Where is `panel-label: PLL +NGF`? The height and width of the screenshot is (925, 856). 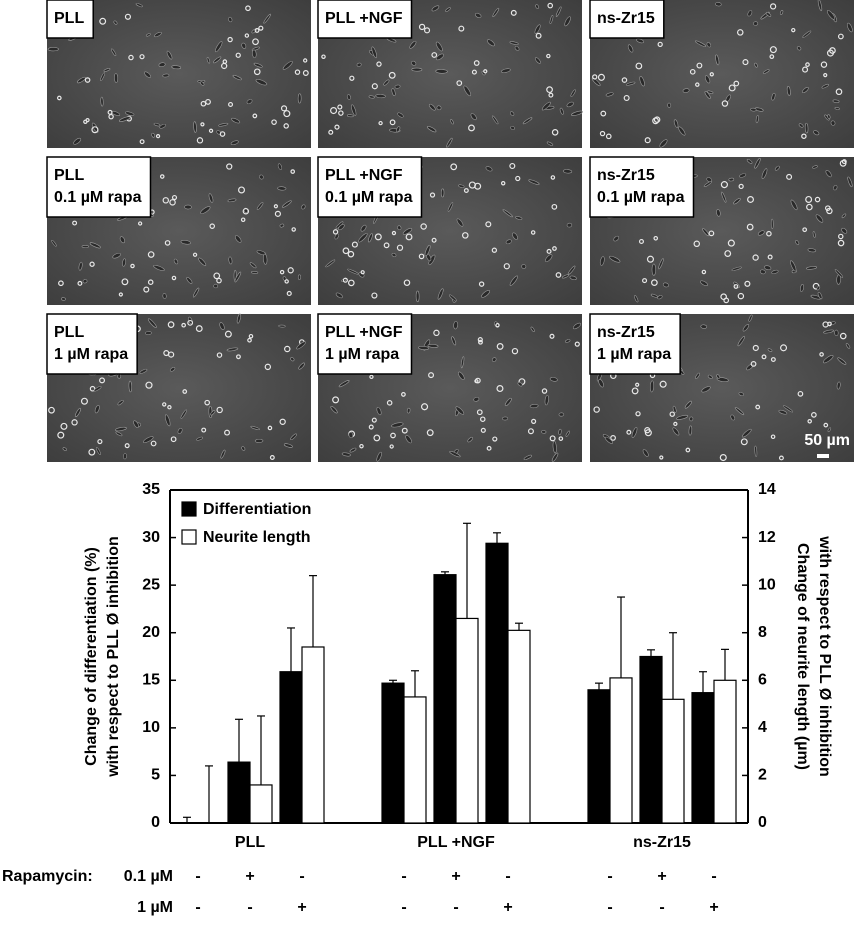 panel-label: PLL +NGF is located at coordinates (364, 175).